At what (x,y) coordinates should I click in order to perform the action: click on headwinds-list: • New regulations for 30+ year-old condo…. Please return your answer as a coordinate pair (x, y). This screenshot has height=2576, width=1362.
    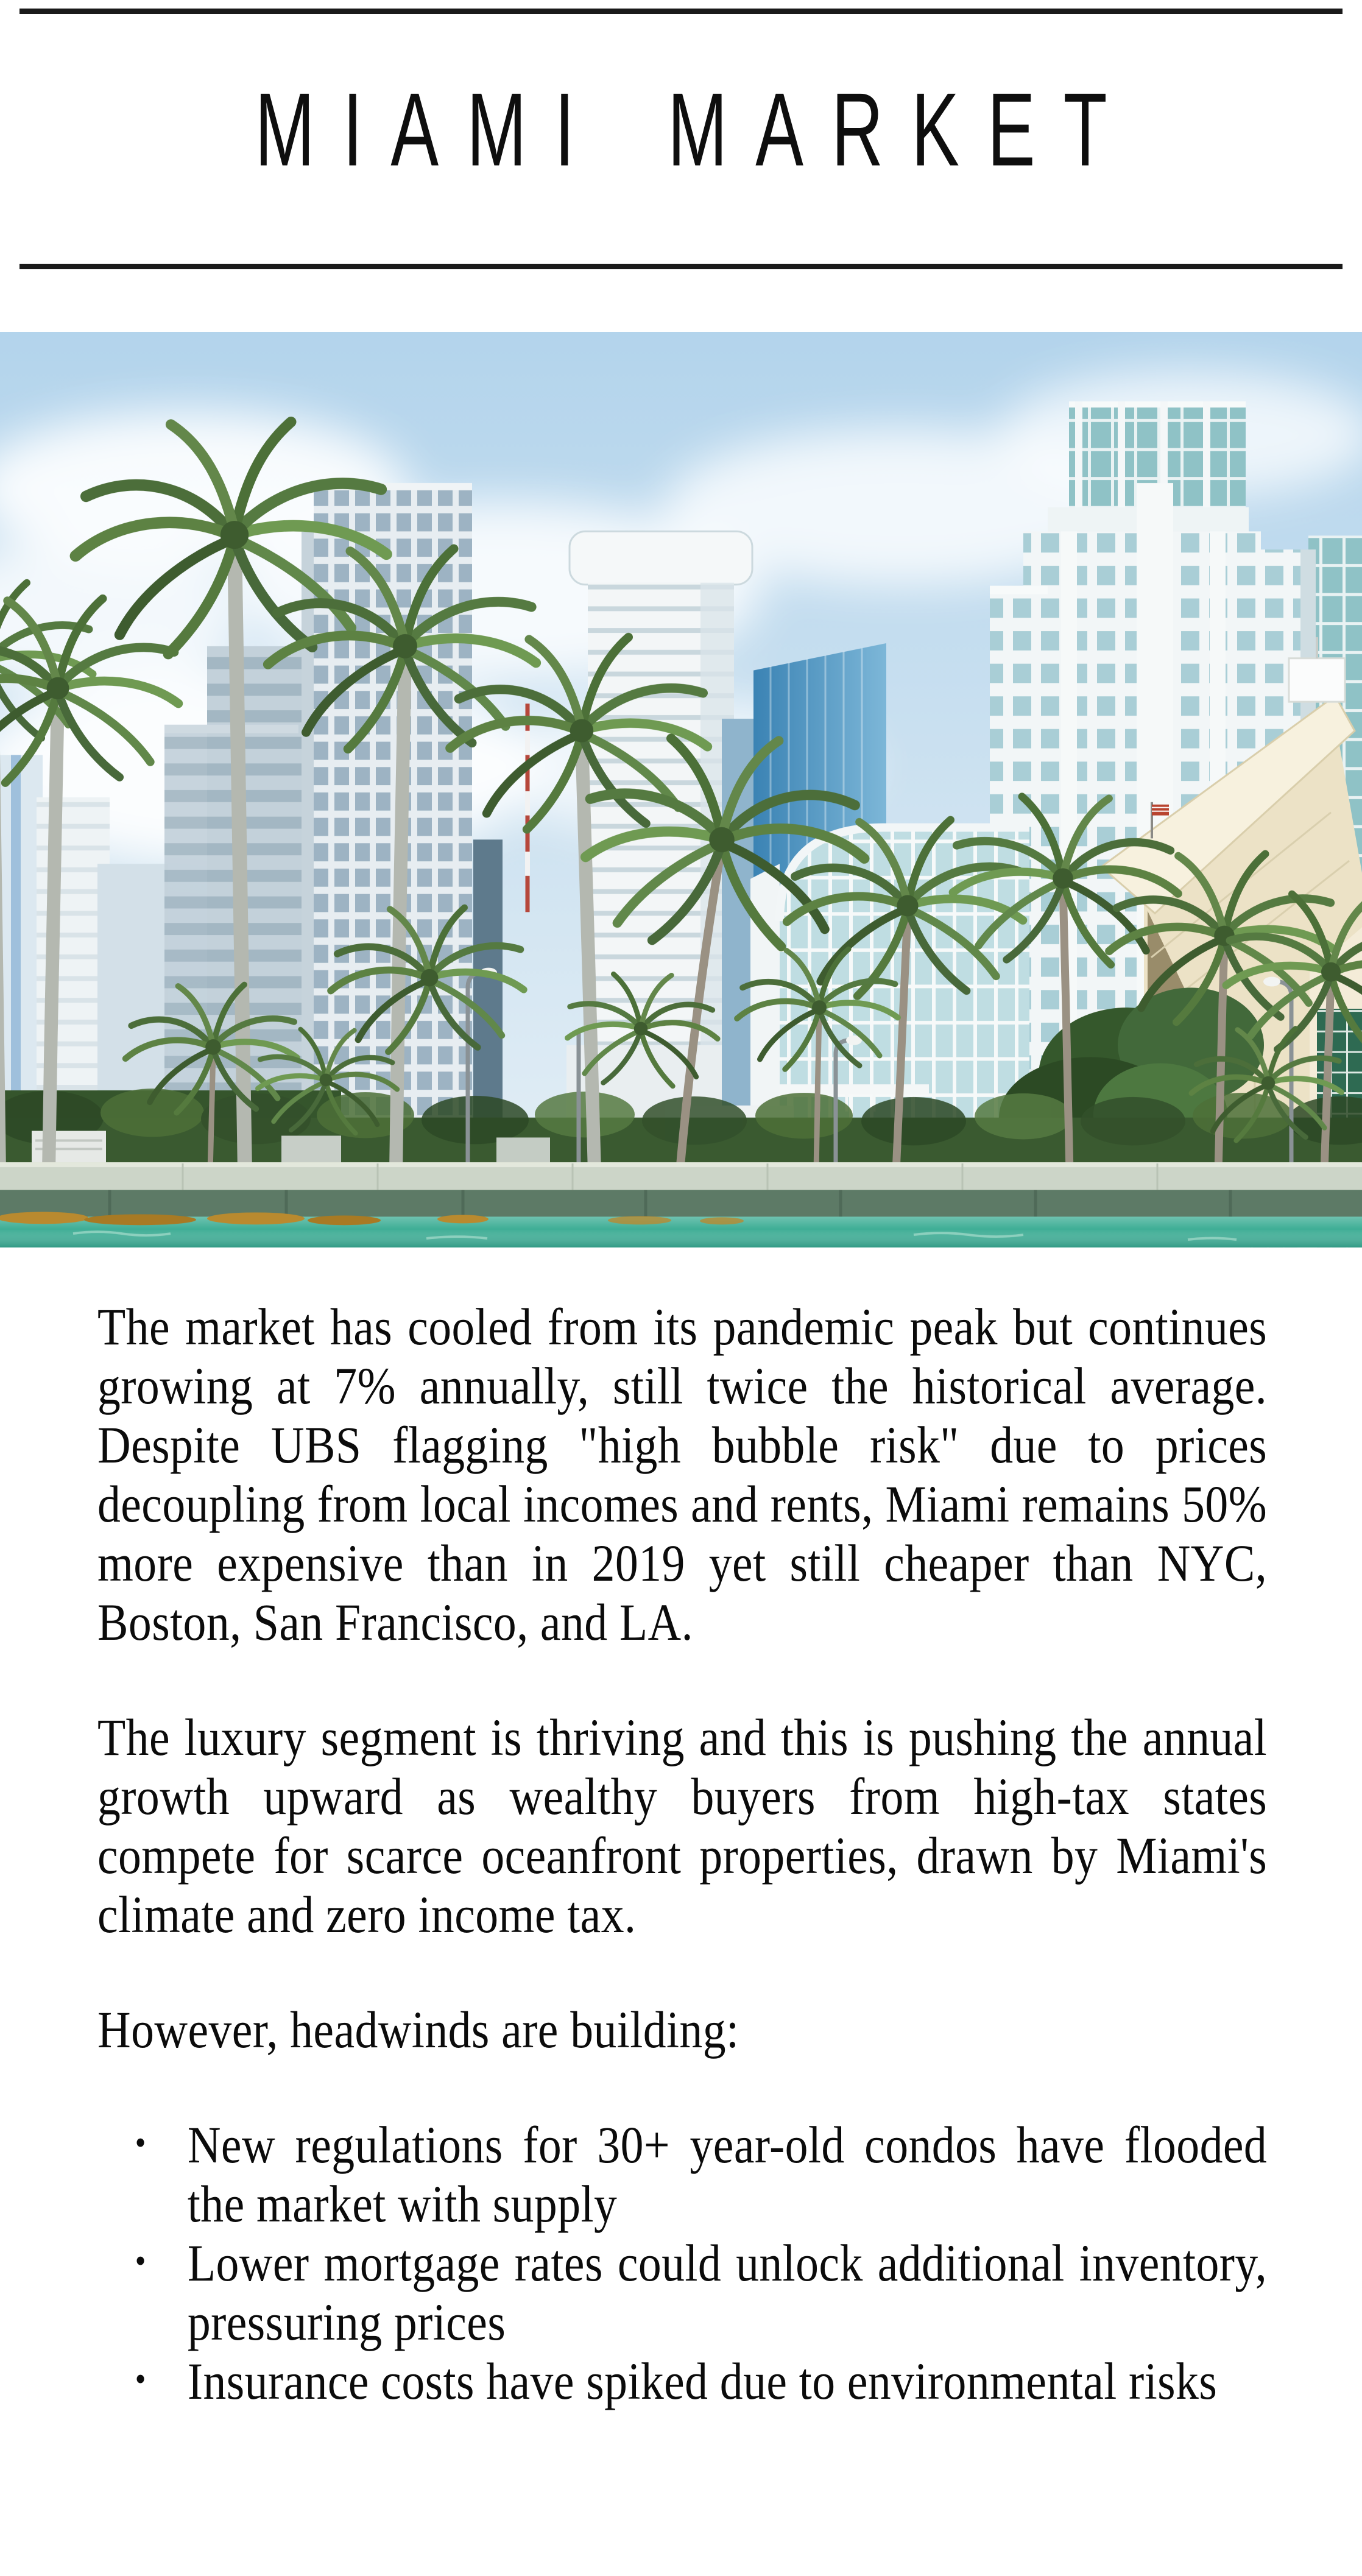
    Looking at the image, I should click on (682, 2263).